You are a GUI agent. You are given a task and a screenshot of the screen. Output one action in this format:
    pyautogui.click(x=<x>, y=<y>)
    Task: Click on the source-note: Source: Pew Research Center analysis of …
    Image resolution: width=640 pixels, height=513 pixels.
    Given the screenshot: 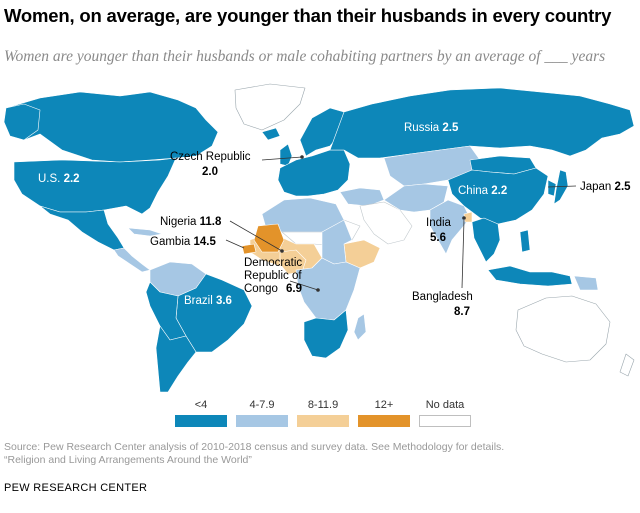 What is the action you would take?
    pyautogui.click(x=320, y=454)
    